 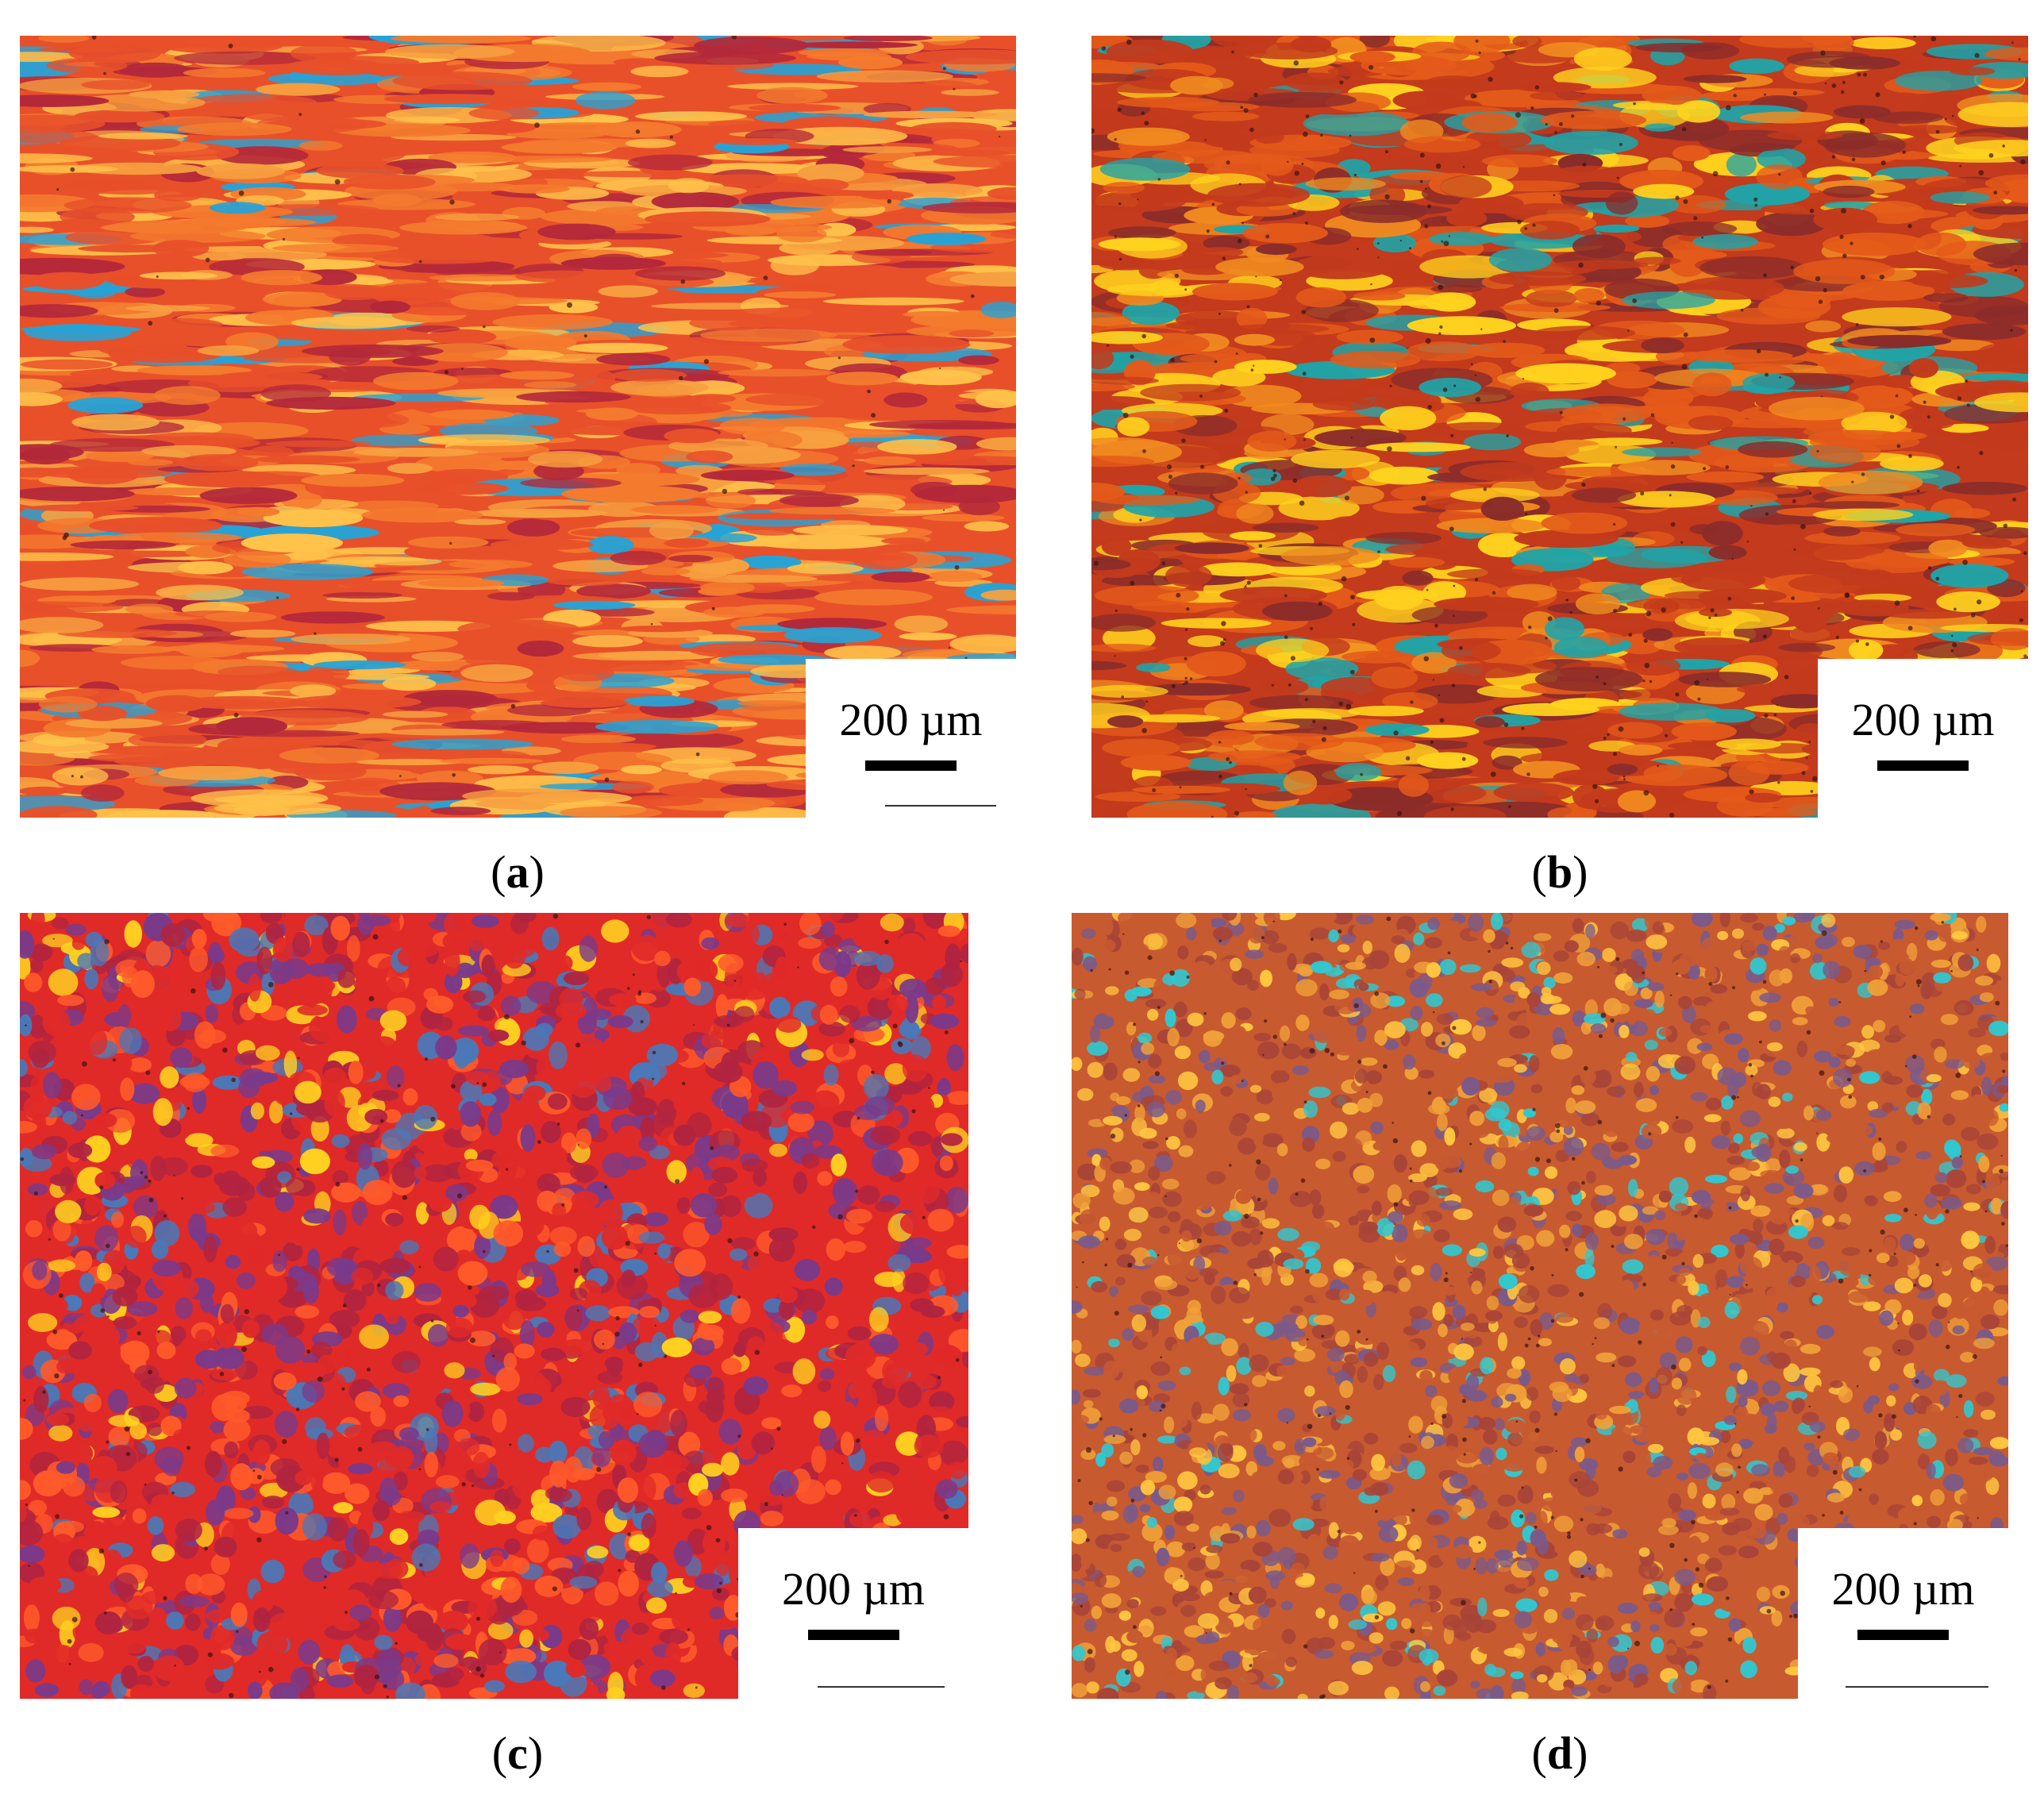 What do you see at coordinates (1903, 1635) in the screenshot?
I see `scale-bar-d` at bounding box center [1903, 1635].